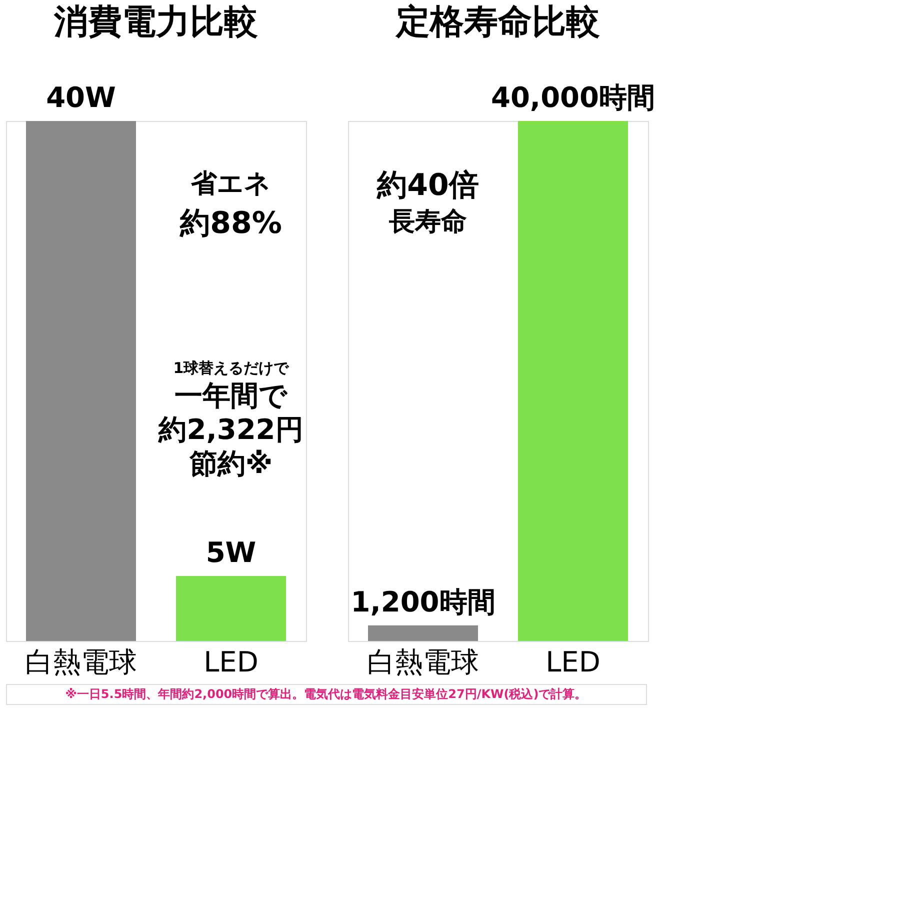  Describe the element at coordinates (230, 184) in the screenshot. I see `annotation: 省エネ` at that location.